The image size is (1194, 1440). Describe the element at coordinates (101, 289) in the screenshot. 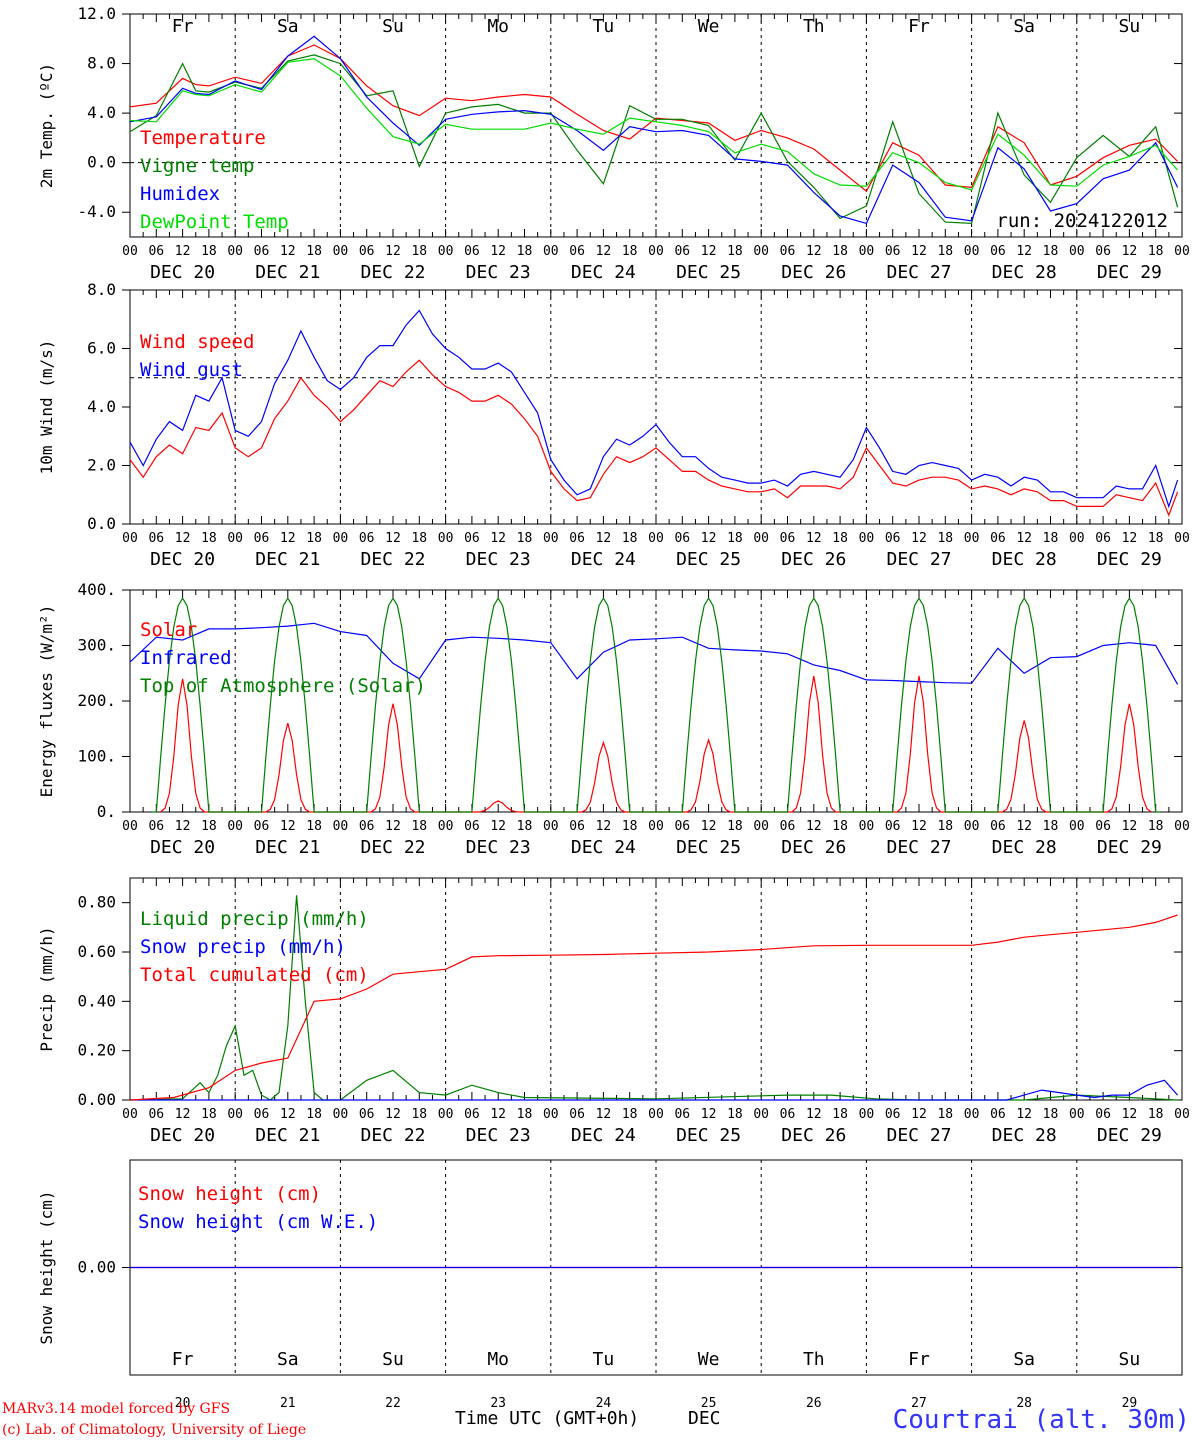

I see `y-tick-label: 8.0` at that location.